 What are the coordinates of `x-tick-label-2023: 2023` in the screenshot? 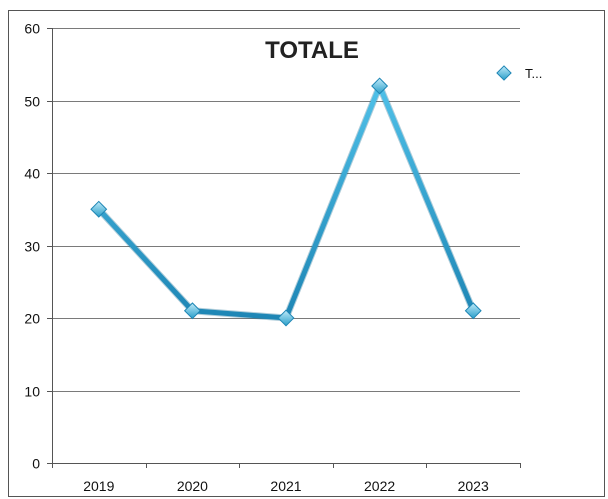 It's located at (473, 486).